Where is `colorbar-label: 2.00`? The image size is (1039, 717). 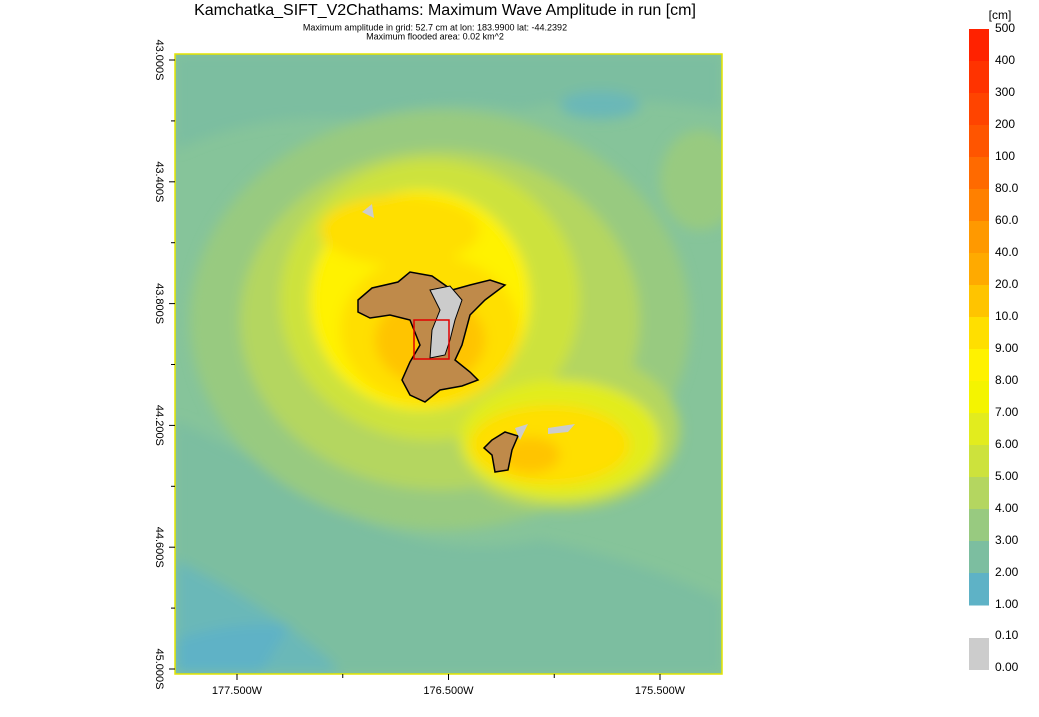 colorbar-label: 2.00 is located at coordinates (1007, 572).